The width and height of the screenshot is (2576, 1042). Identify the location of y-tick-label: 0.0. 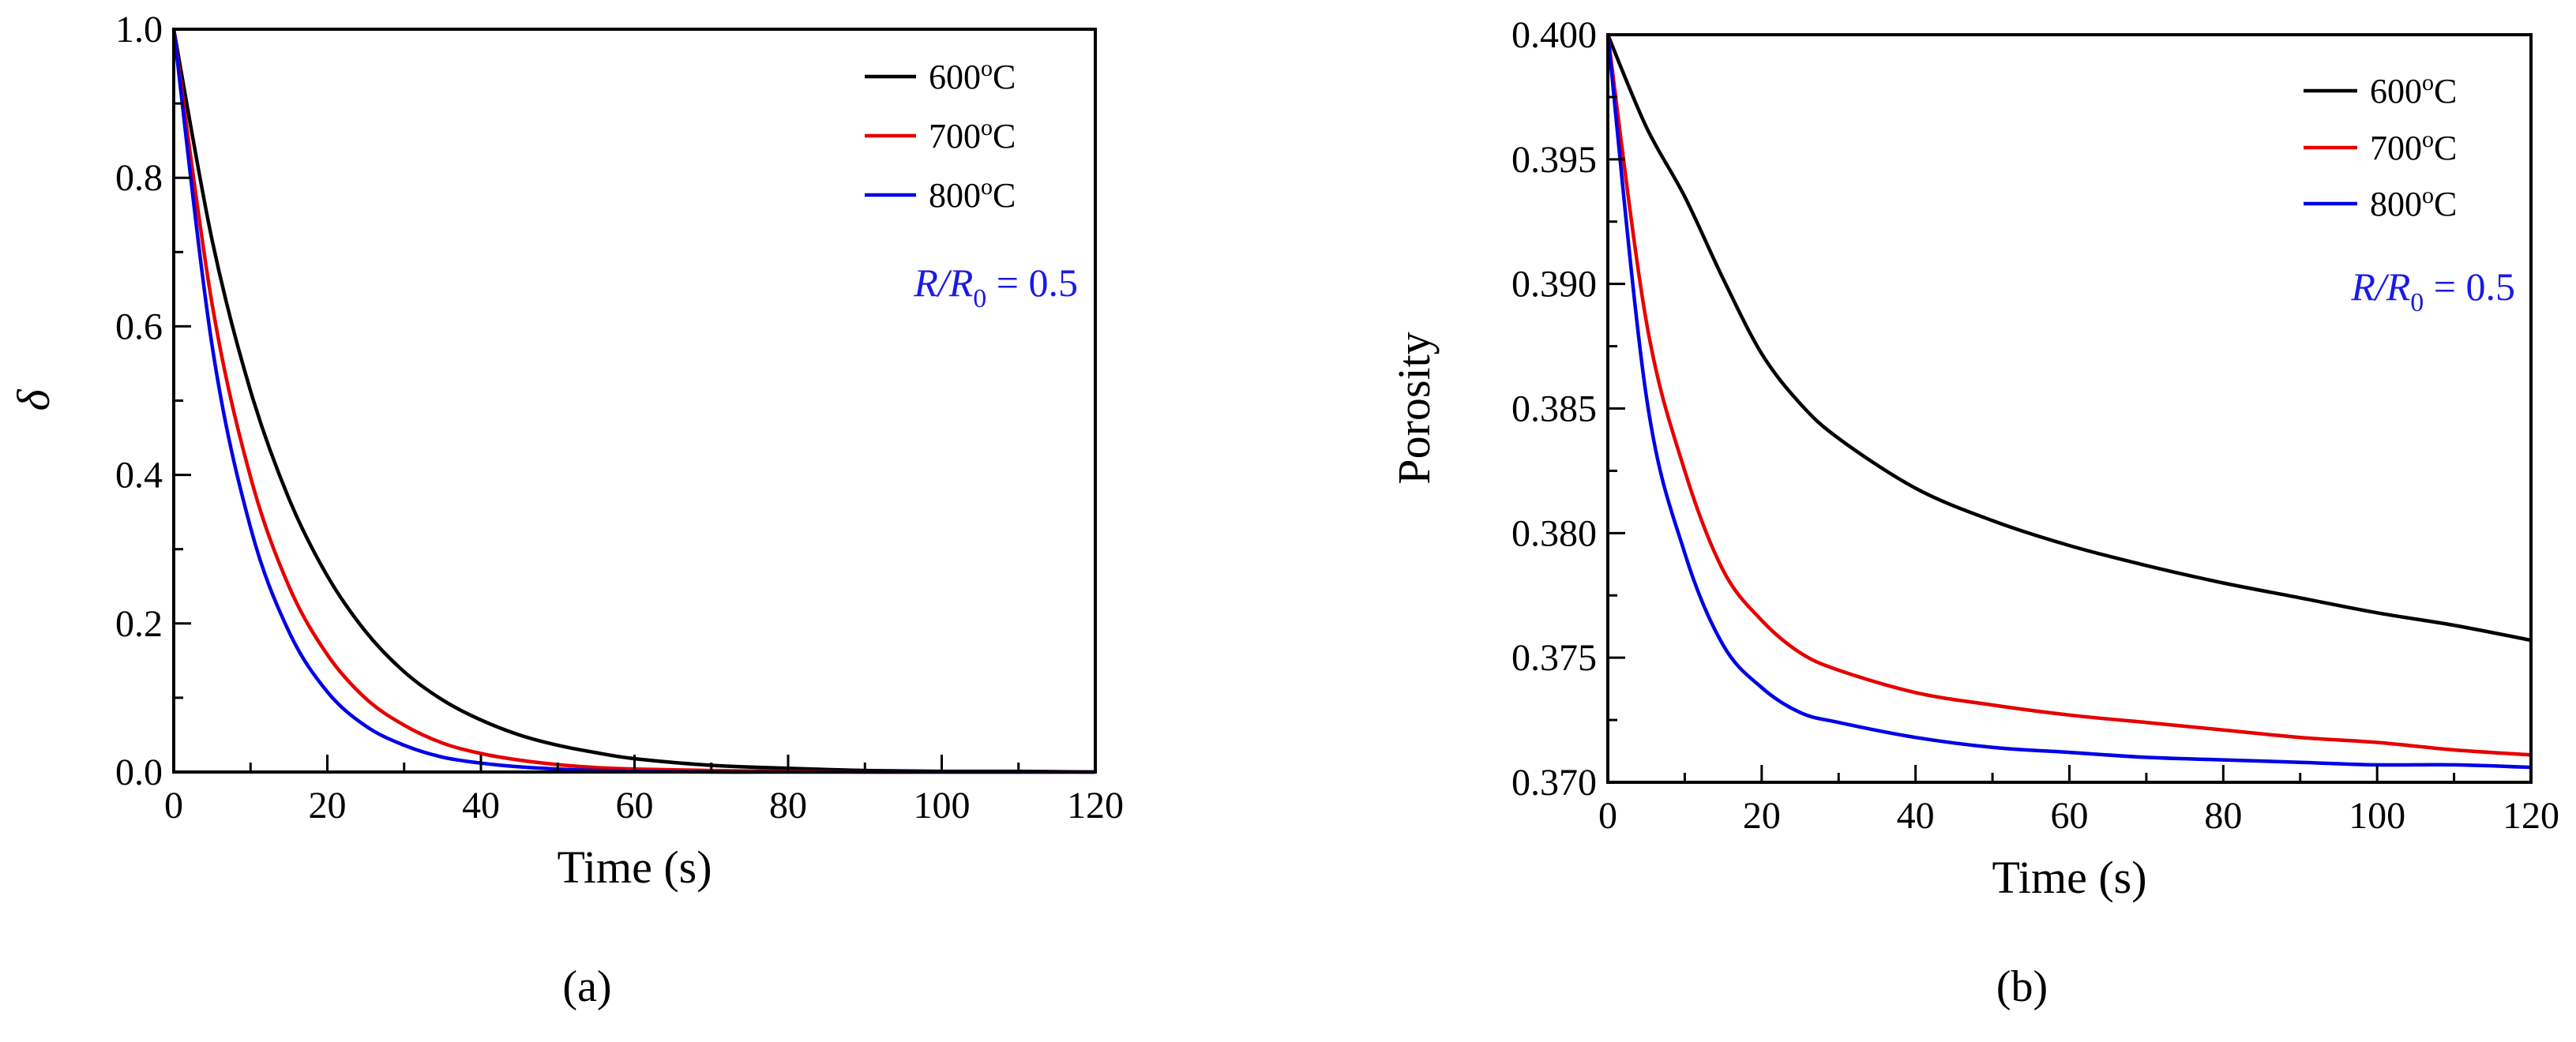
(139, 773).